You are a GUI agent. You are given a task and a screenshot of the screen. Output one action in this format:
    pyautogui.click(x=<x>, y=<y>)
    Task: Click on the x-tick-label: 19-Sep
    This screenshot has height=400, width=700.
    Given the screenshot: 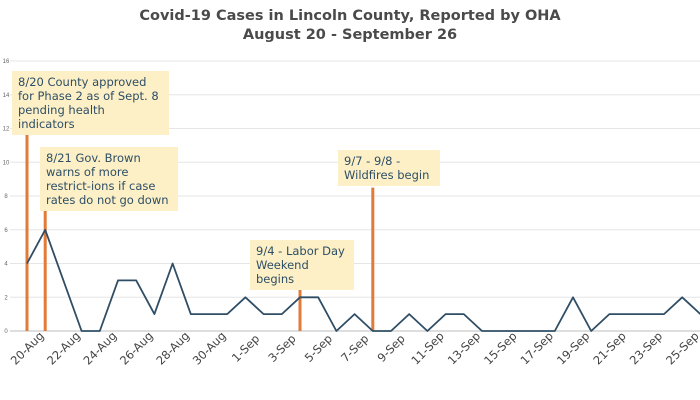 What is the action you would take?
    pyautogui.click(x=573, y=348)
    